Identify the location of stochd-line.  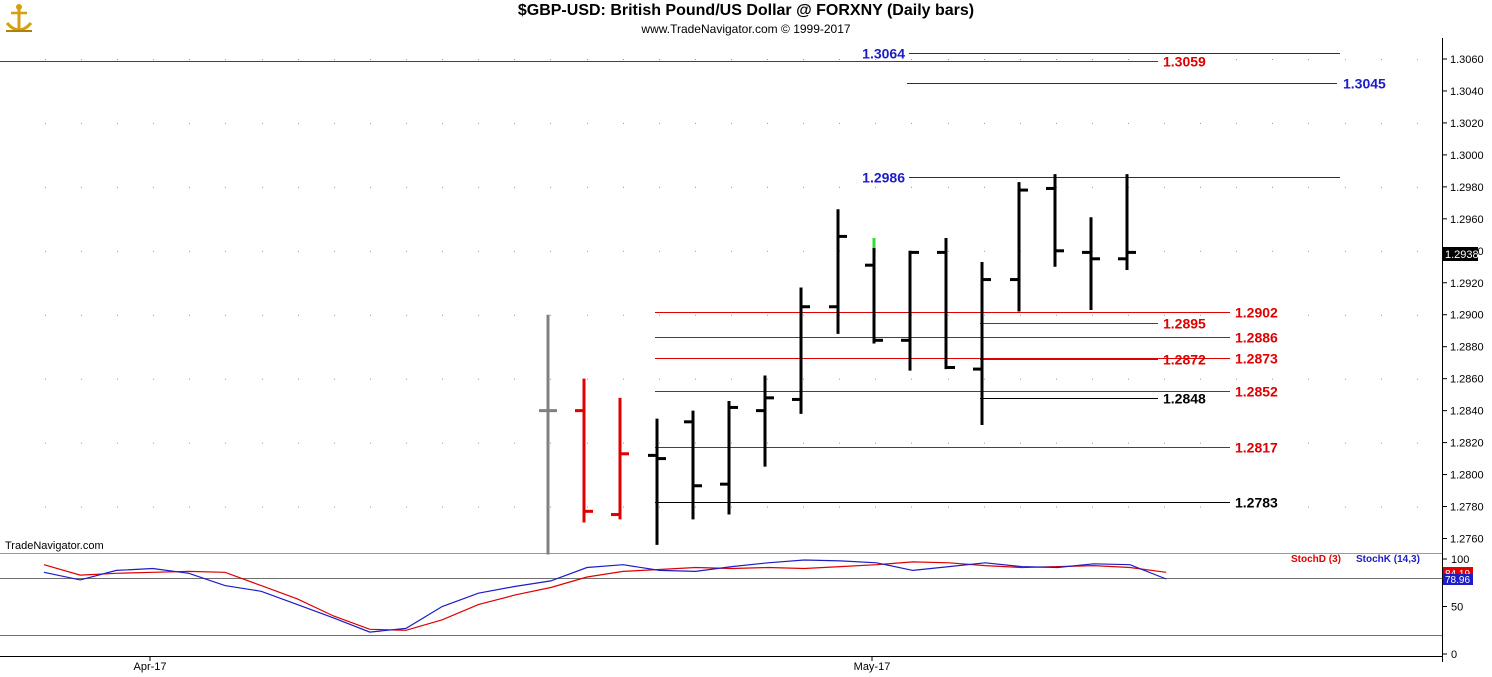
(605, 596).